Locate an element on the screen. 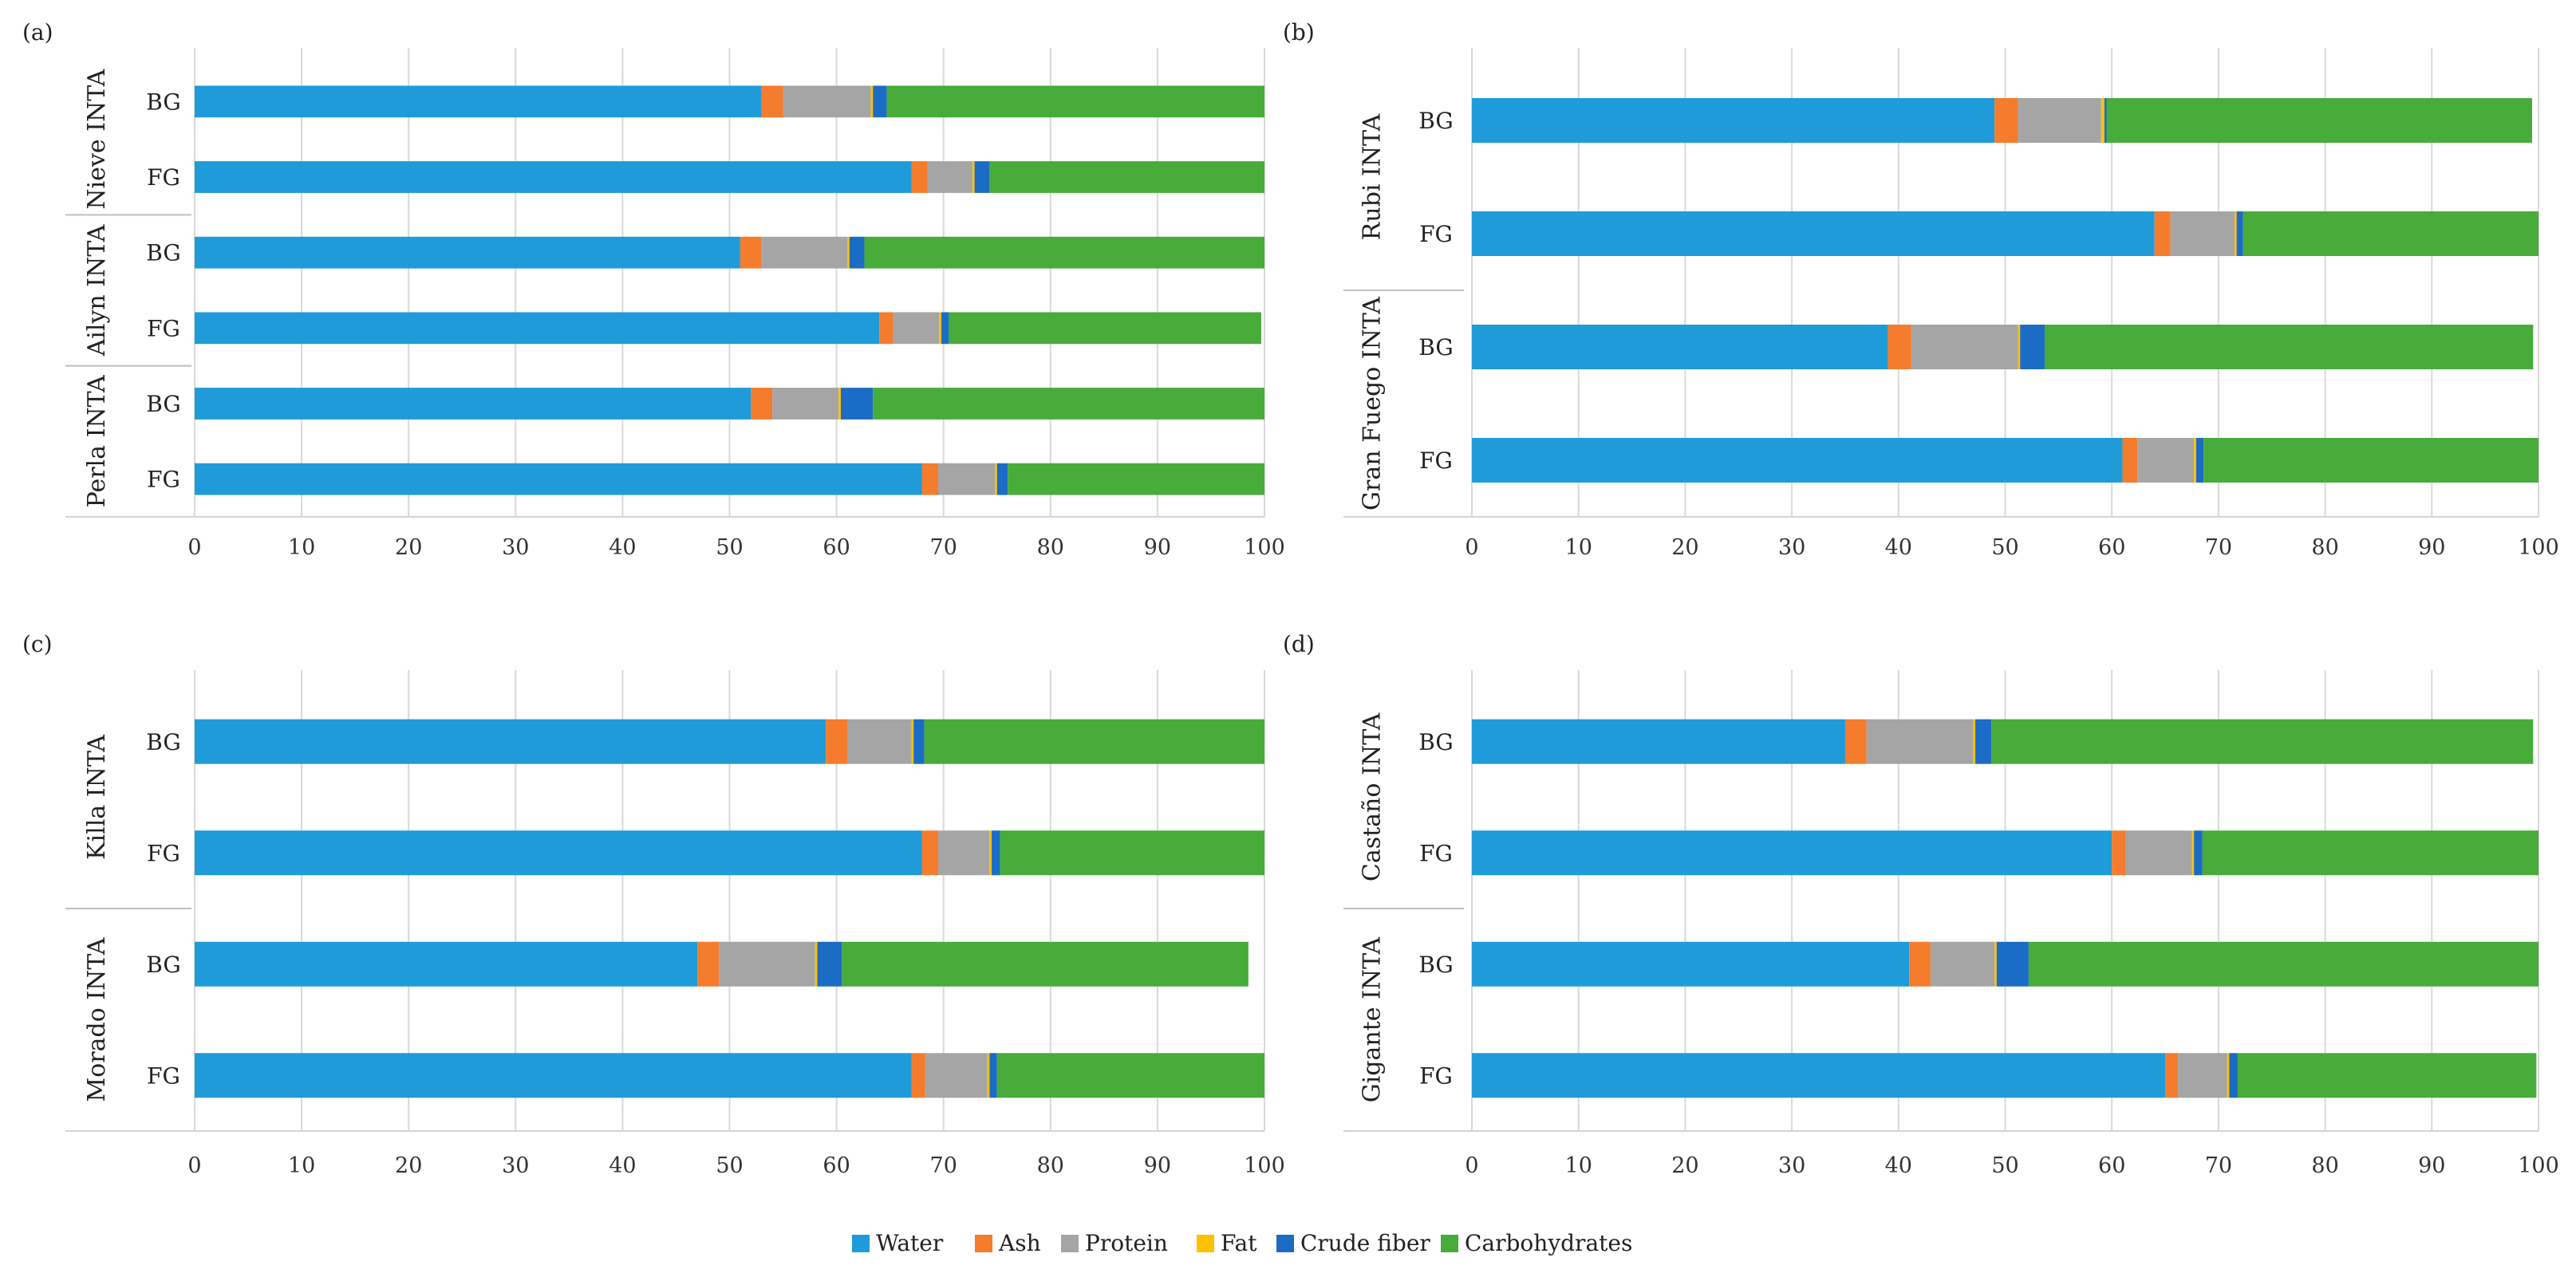 The width and height of the screenshot is (2576, 1285). legend-label: Fat is located at coordinates (1239, 1243).